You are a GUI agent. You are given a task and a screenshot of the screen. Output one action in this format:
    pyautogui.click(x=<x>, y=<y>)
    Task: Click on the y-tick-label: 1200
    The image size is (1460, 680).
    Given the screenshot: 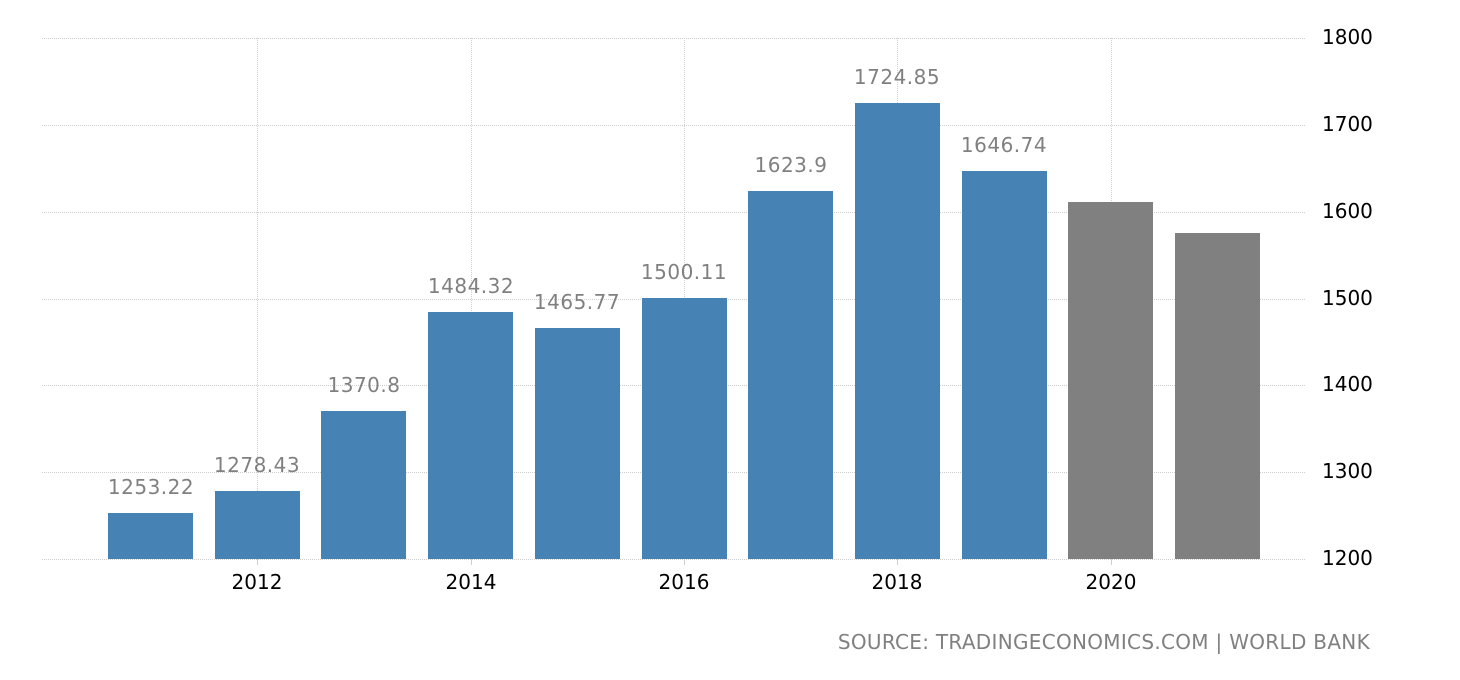 What is the action you would take?
    pyautogui.click(x=1347, y=558)
    